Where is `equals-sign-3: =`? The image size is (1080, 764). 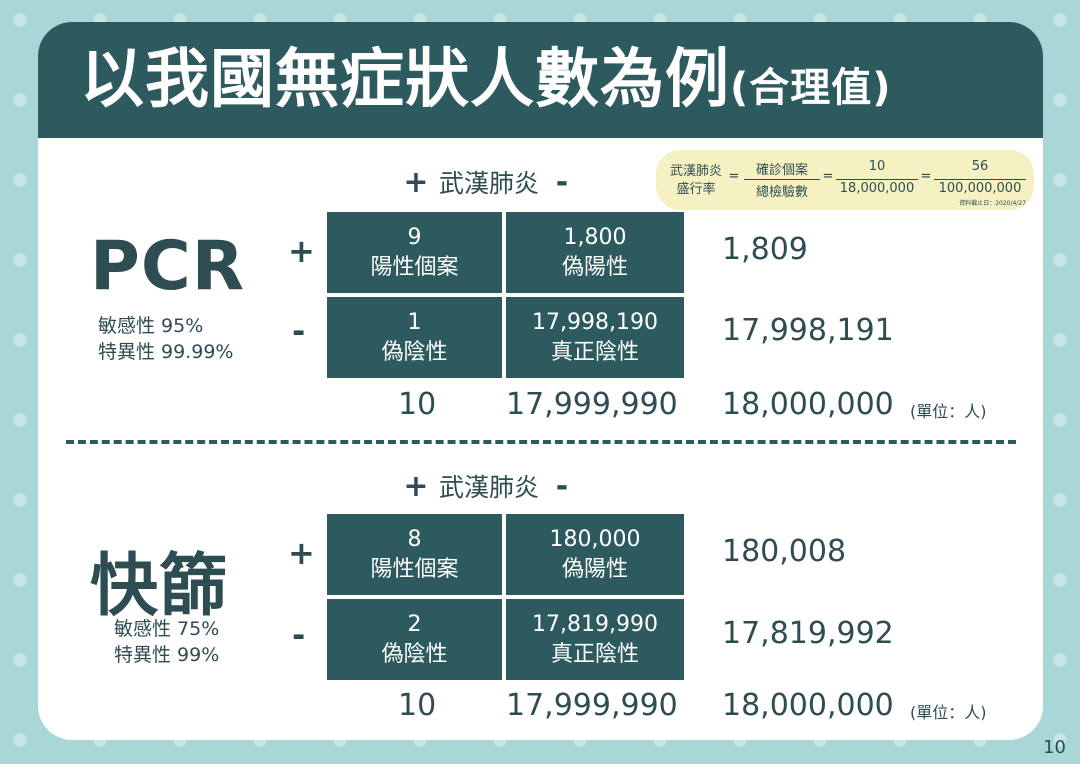
equals-sign-3: = is located at coordinates (926, 176).